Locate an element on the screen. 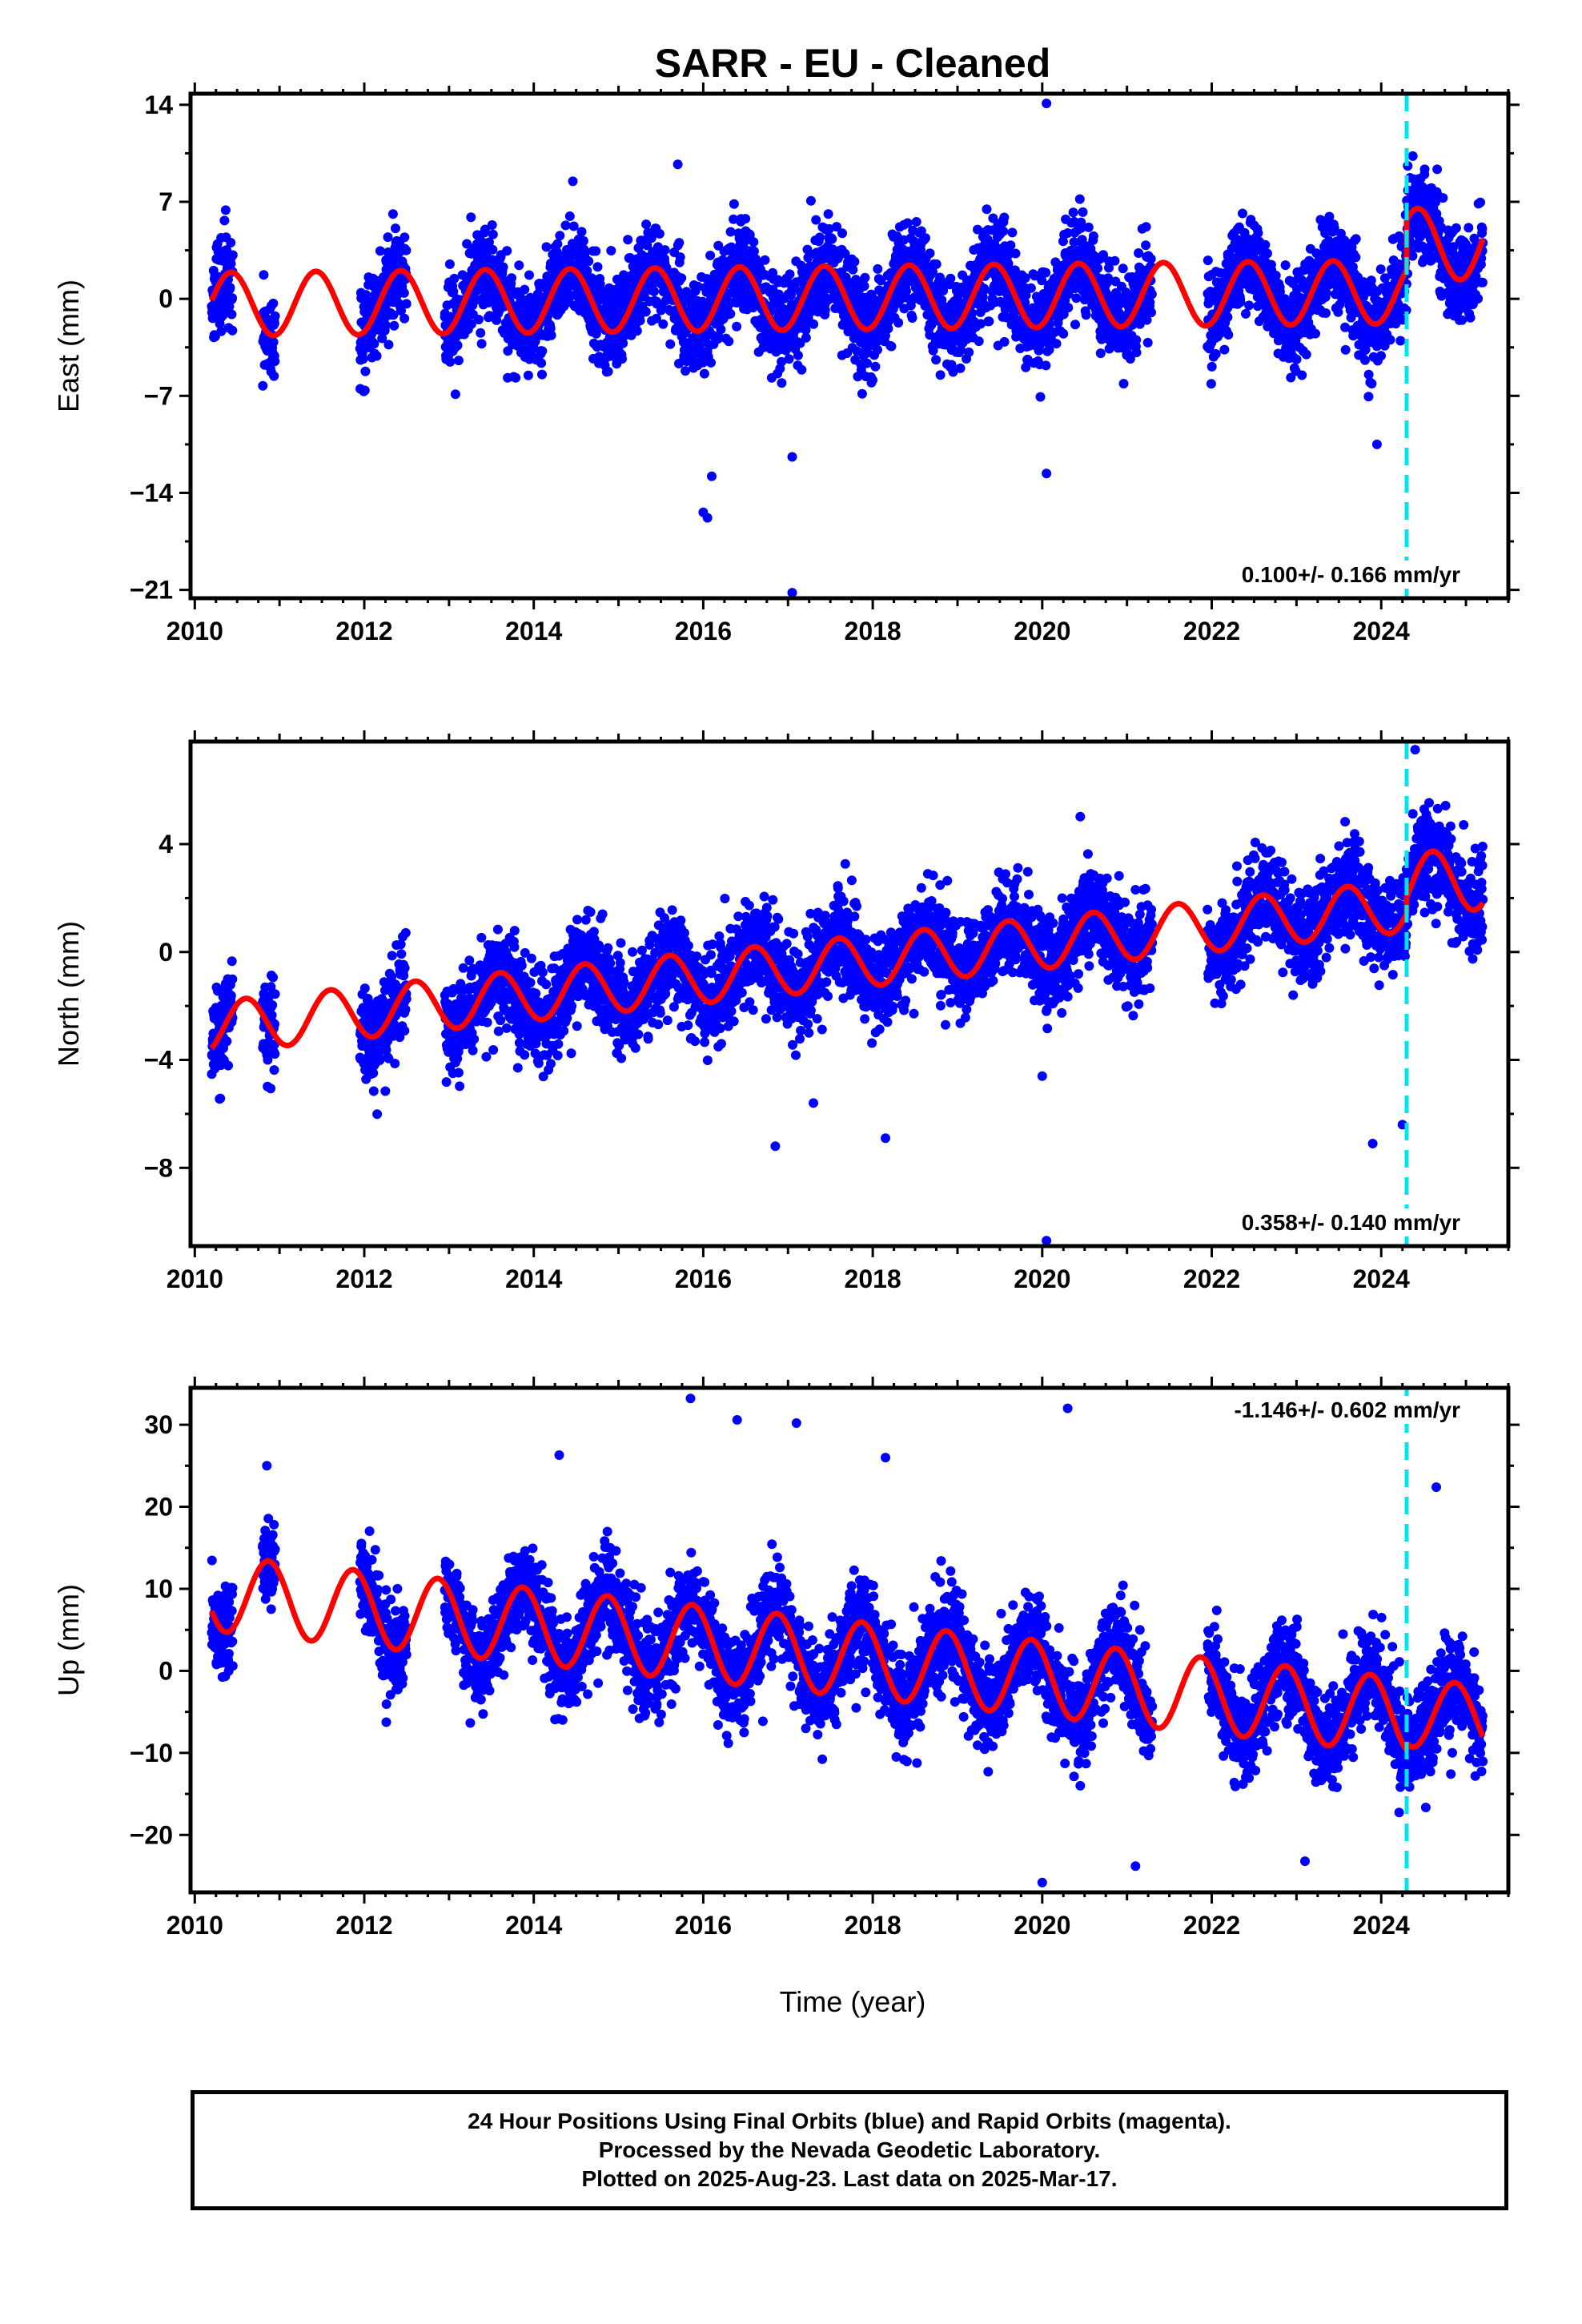  chart-title: SARR - EU - Cleaned is located at coordinates (853, 63).